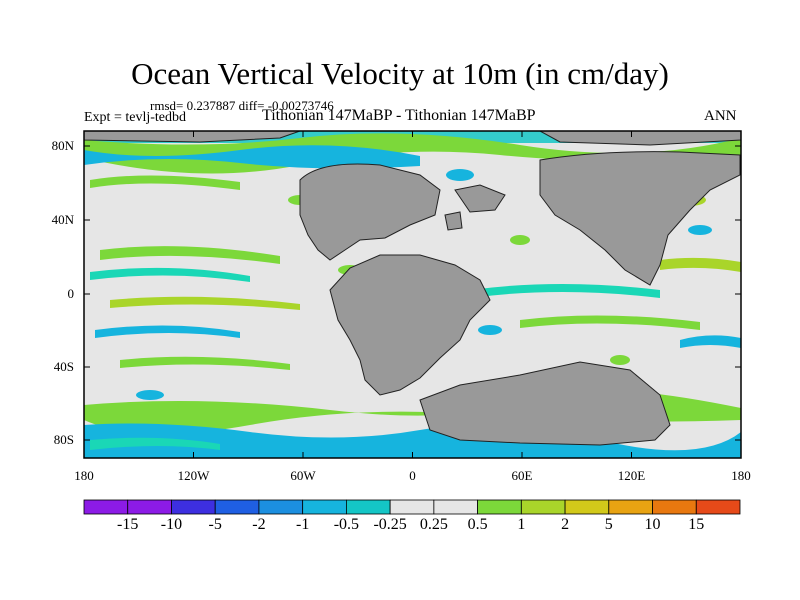 The width and height of the screenshot is (800, 600). Describe the element at coordinates (62, 145) in the screenshot. I see `lat-label: 80N` at that location.